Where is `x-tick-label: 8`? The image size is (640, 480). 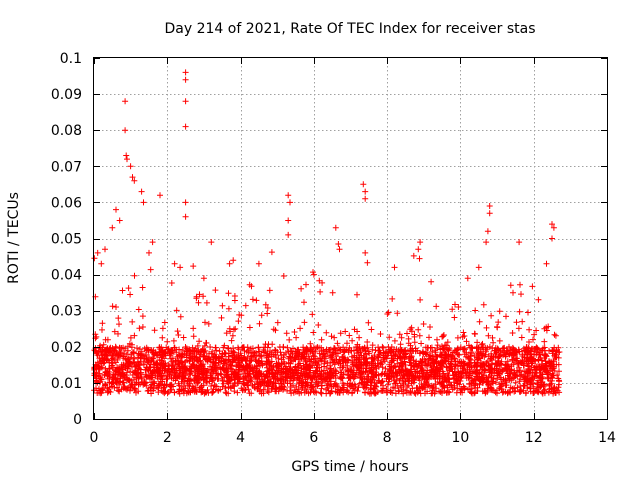
x-tick-label: 8 is located at coordinates (387, 438).